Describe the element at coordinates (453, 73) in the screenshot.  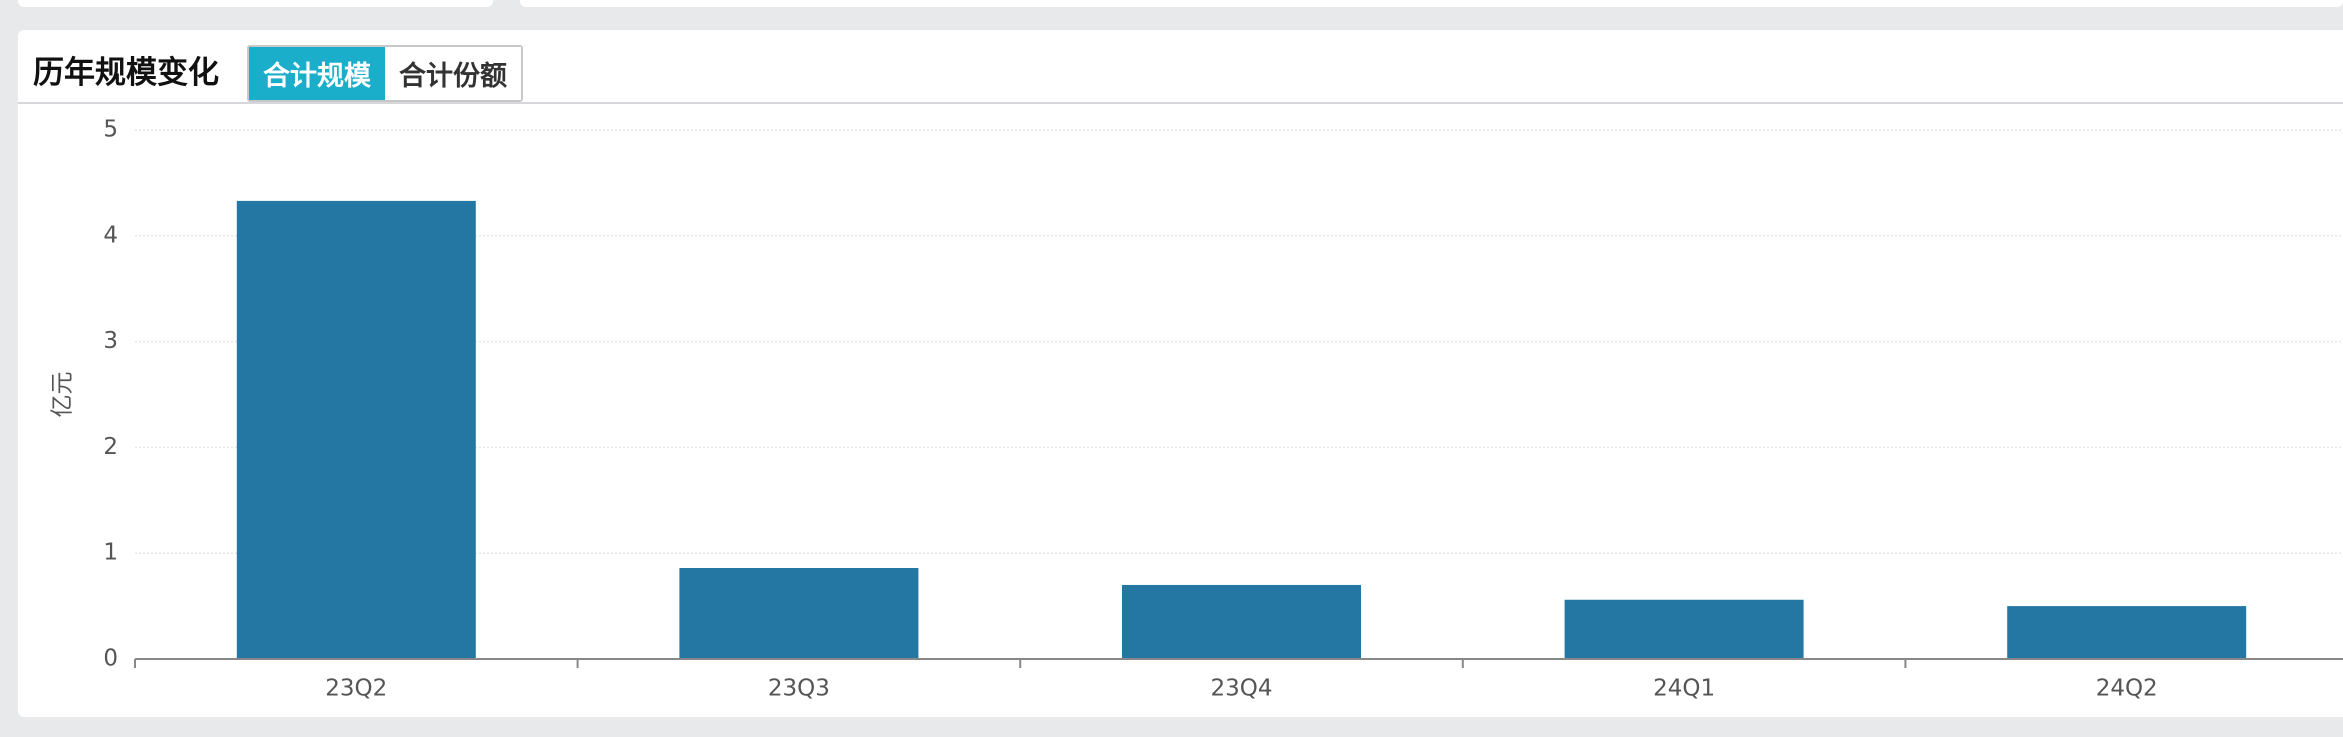
I see `tab: 合计份额` at that location.